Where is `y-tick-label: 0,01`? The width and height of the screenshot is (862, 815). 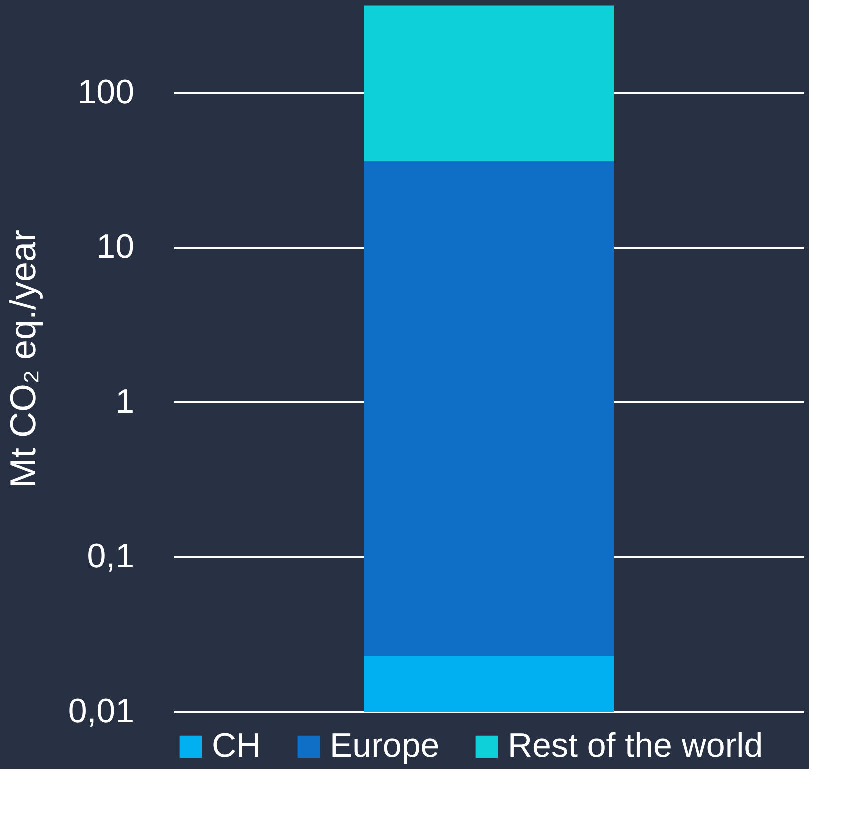
y-tick-label: 0,01 is located at coordinates (101, 711).